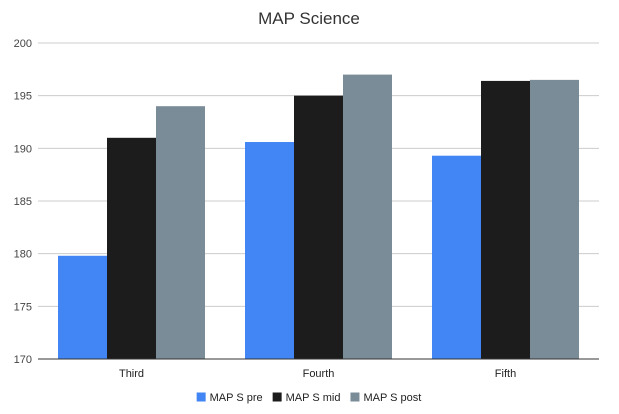 The image size is (619, 414). What do you see at coordinates (456, 257) in the screenshot?
I see `bar-fifth-map-s-pre` at bounding box center [456, 257].